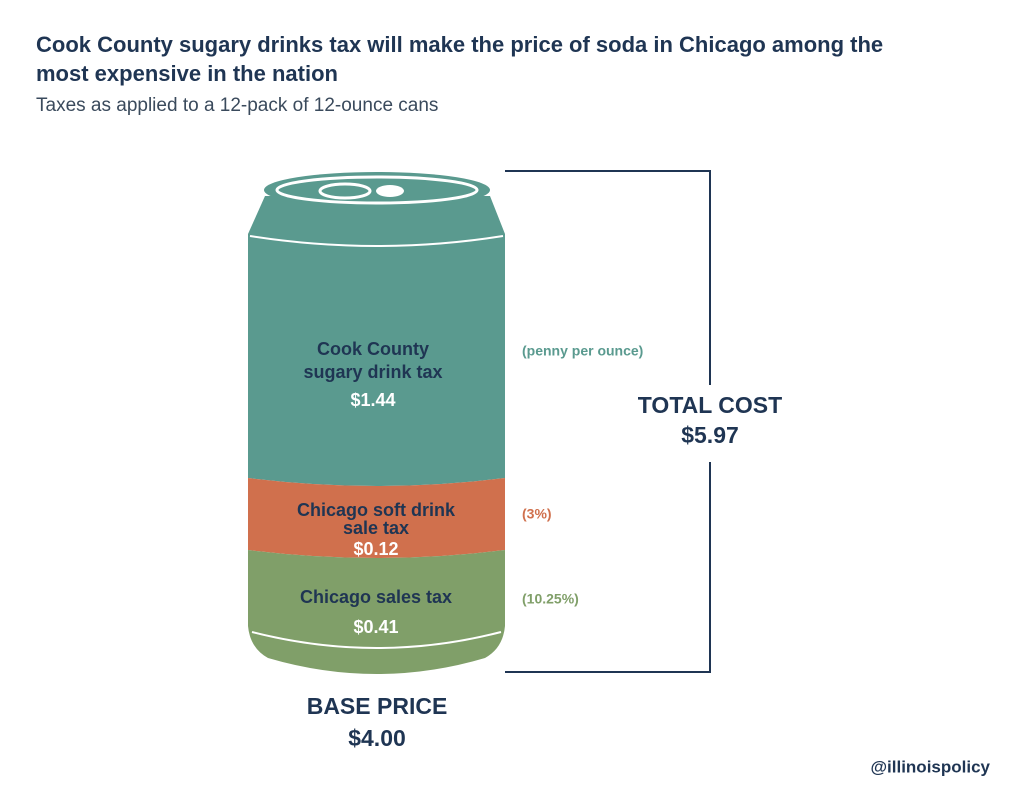 This screenshot has width=1024, height=797. What do you see at coordinates (930, 766) in the screenshot?
I see `footer-handle: @illinoispolicy` at bounding box center [930, 766].